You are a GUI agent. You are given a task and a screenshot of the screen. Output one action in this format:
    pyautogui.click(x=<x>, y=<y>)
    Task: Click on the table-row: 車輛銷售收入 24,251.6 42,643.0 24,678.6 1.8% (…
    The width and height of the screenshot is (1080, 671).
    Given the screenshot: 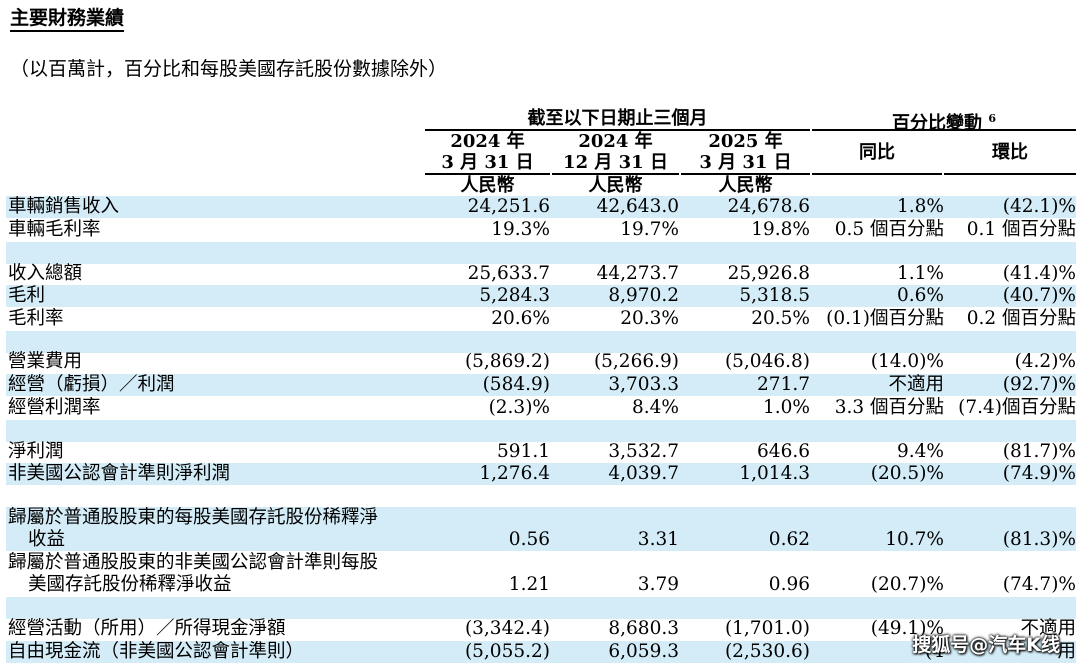 What is the action you would take?
    pyautogui.click(x=541, y=207)
    